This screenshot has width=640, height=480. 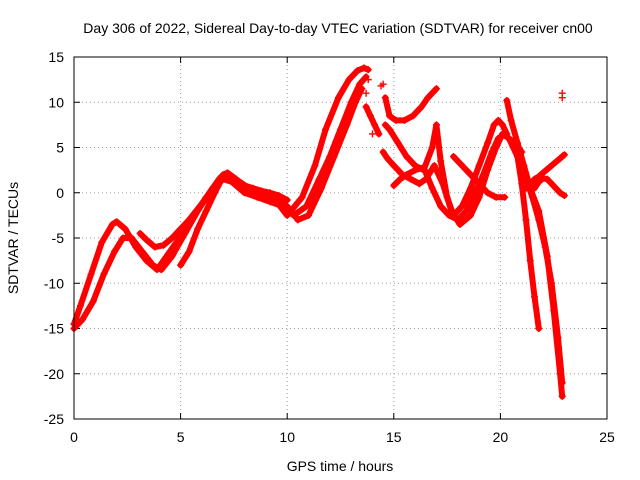 I want to click on x-tick-label: 0, so click(x=74, y=437).